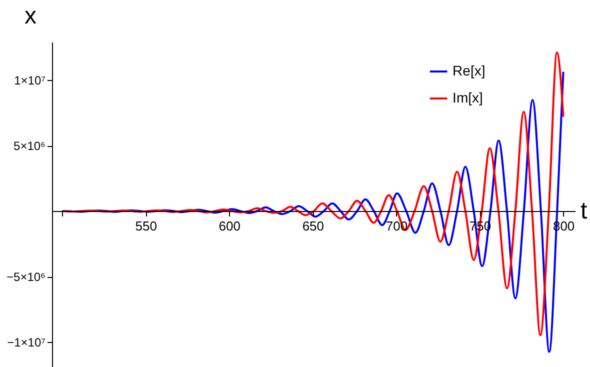  What do you see at coordinates (30, 16) in the screenshot?
I see `y-axis-title: x` at bounding box center [30, 16].